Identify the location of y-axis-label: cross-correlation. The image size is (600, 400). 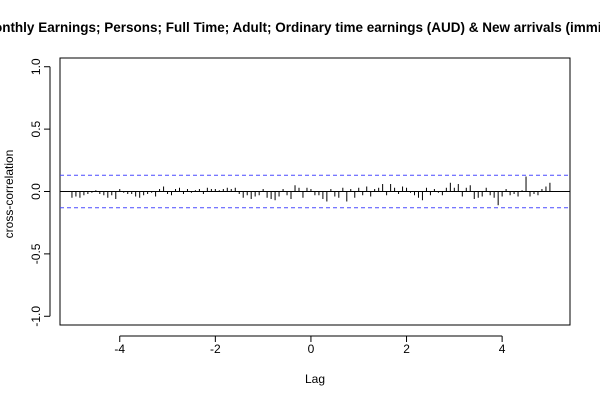
(9, 194).